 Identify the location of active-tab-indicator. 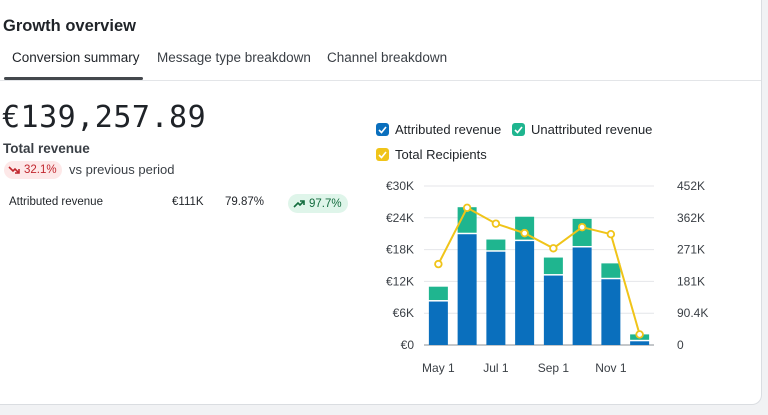
(73, 78).